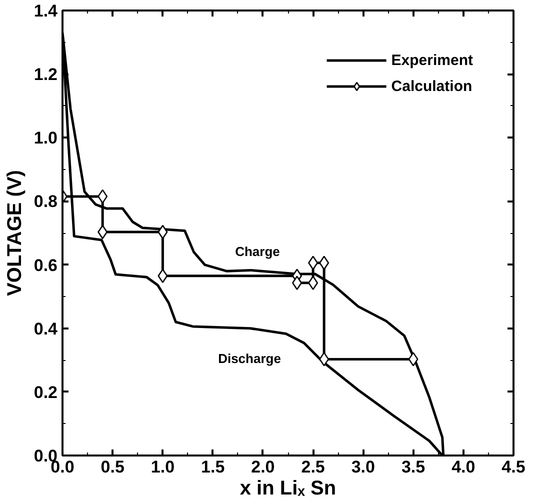  Describe the element at coordinates (413, 467) in the screenshot. I see `x-tick-label: 3.5` at that location.